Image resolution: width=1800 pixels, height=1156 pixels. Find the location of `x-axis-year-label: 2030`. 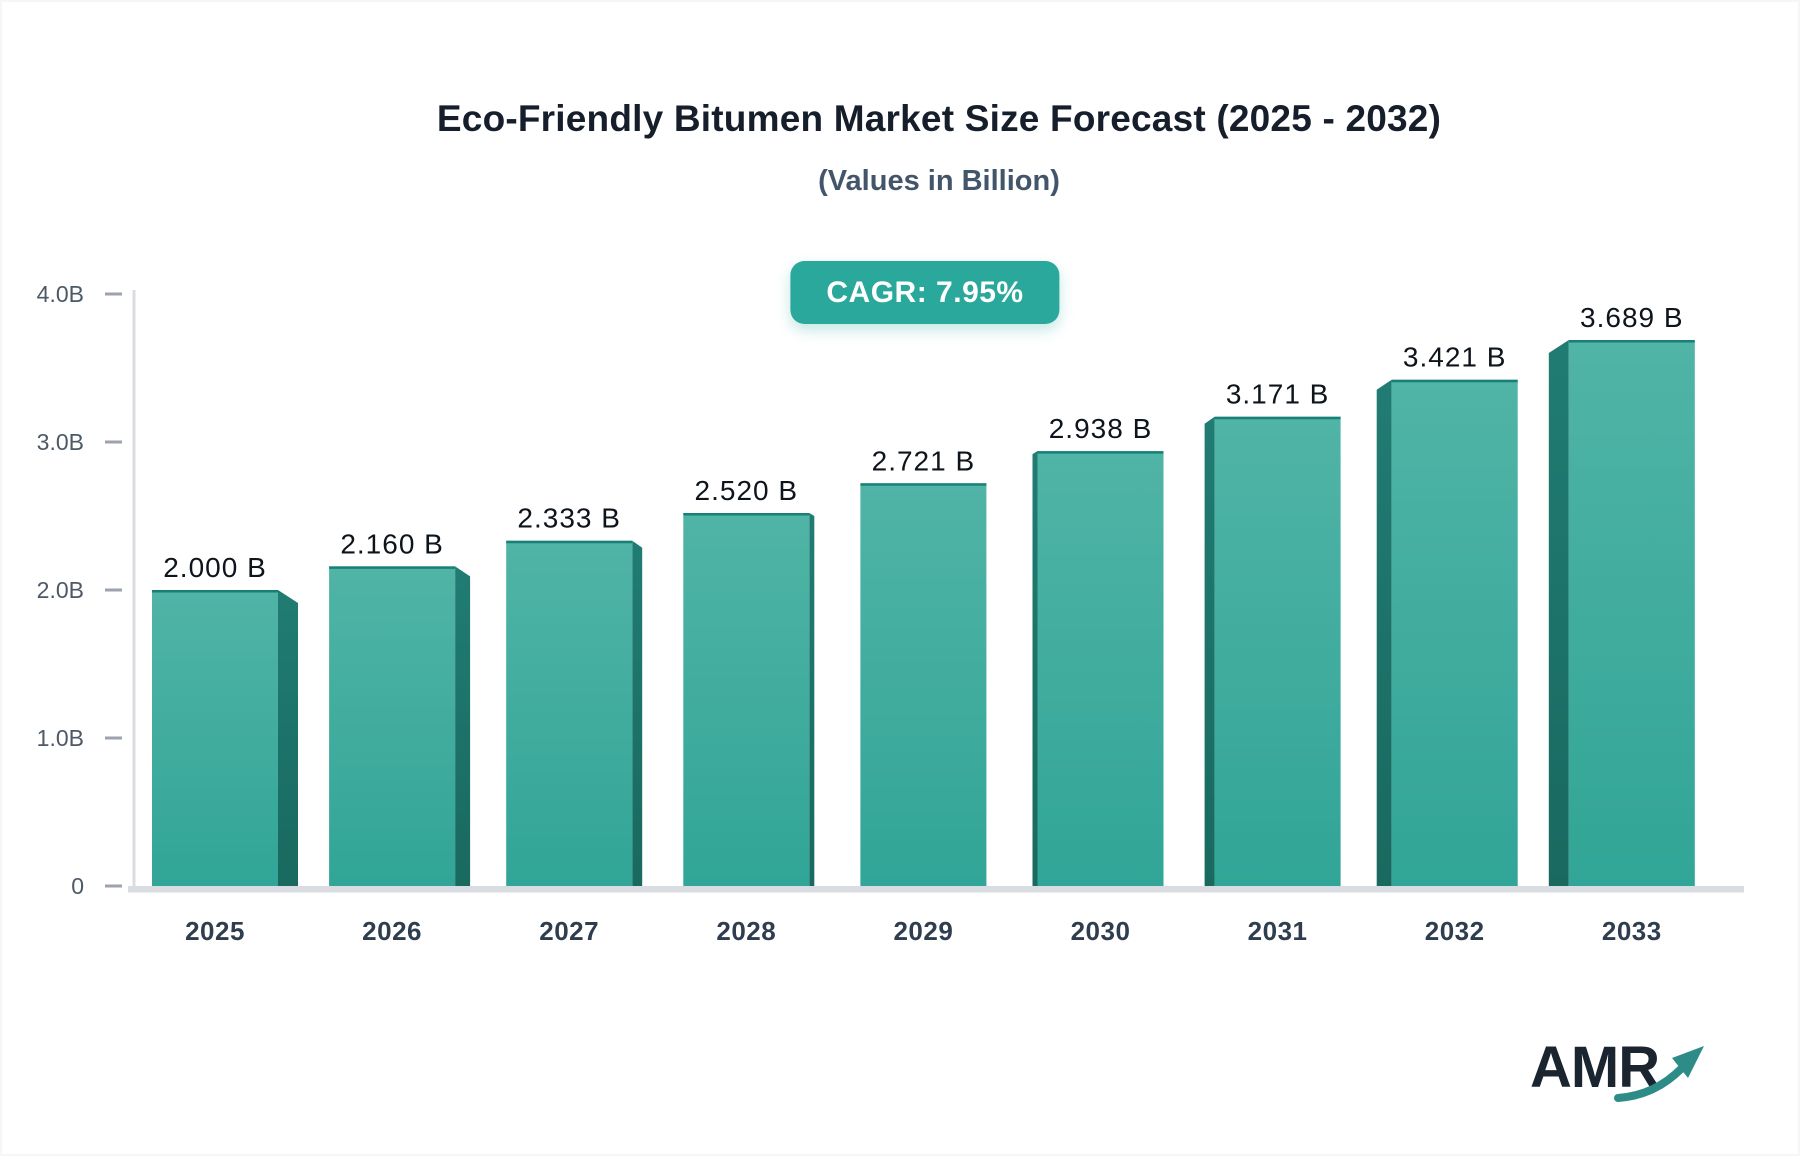

x-axis-year-label: 2030 is located at coordinates (1101, 931).